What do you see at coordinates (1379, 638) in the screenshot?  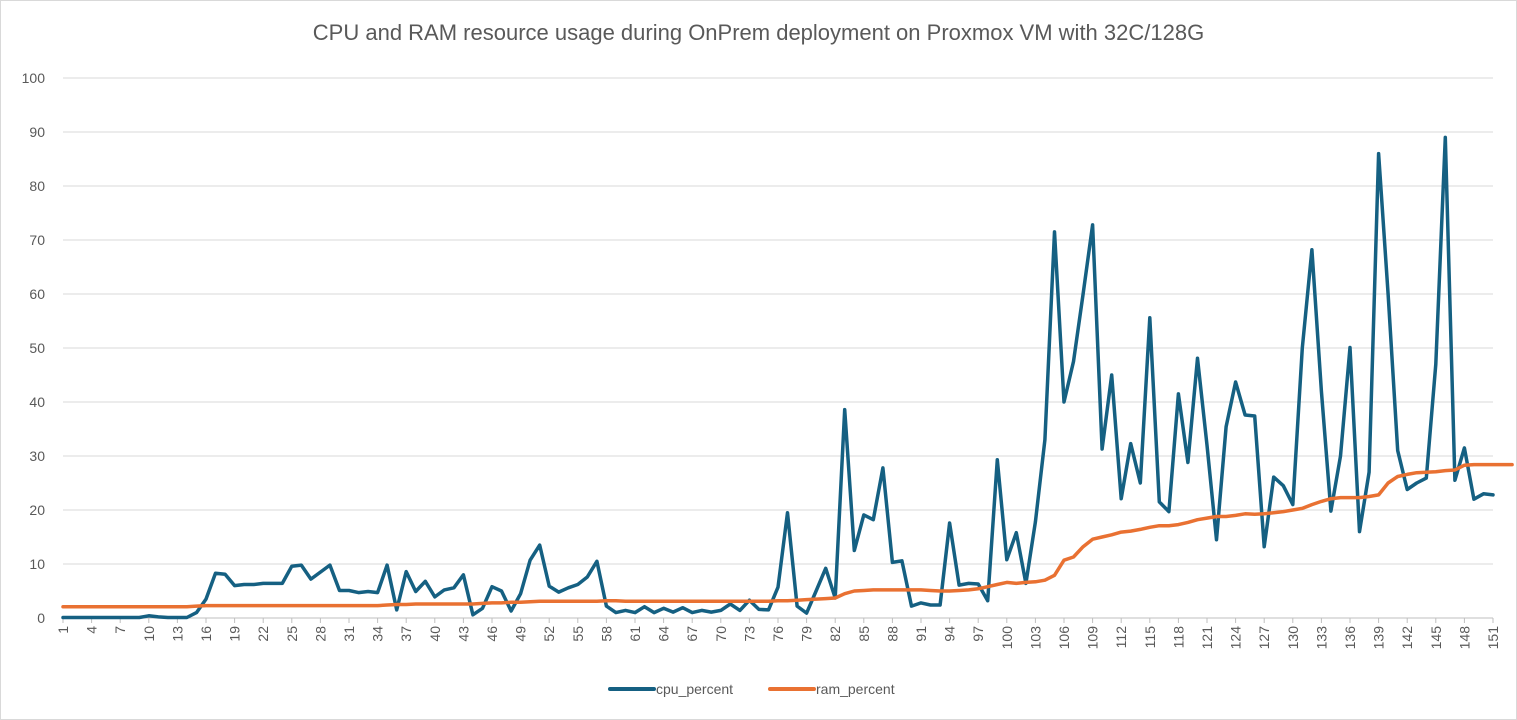 I see `x-tick-label: 139` at bounding box center [1379, 638].